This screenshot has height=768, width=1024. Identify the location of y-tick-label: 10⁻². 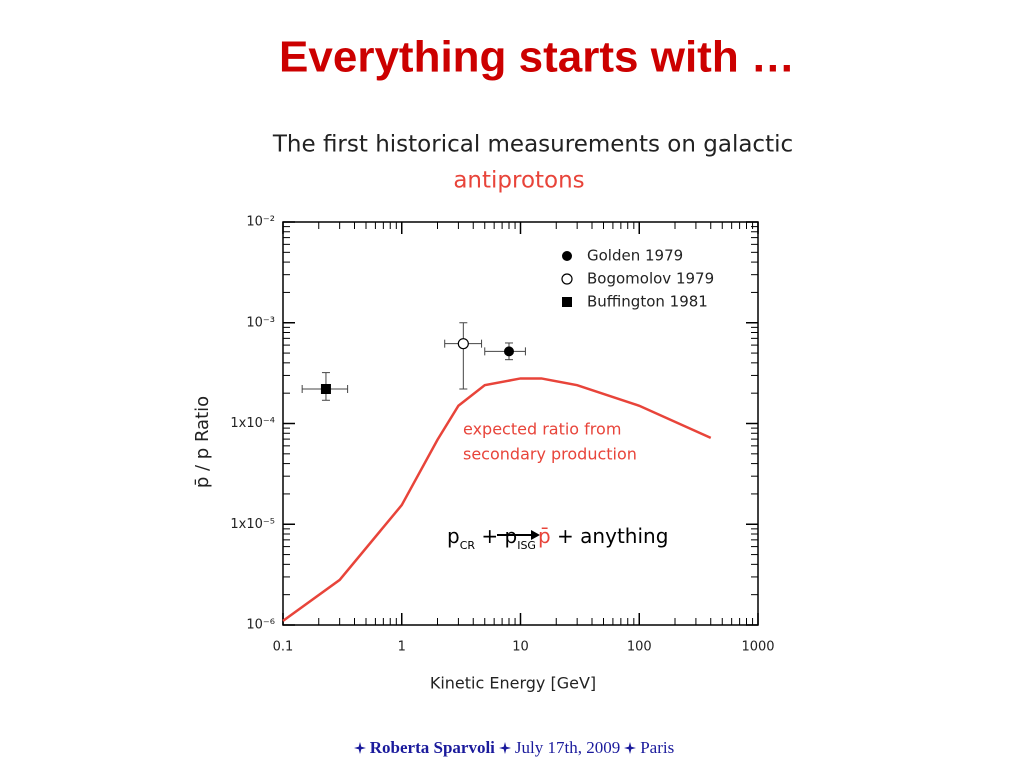
(260, 222).